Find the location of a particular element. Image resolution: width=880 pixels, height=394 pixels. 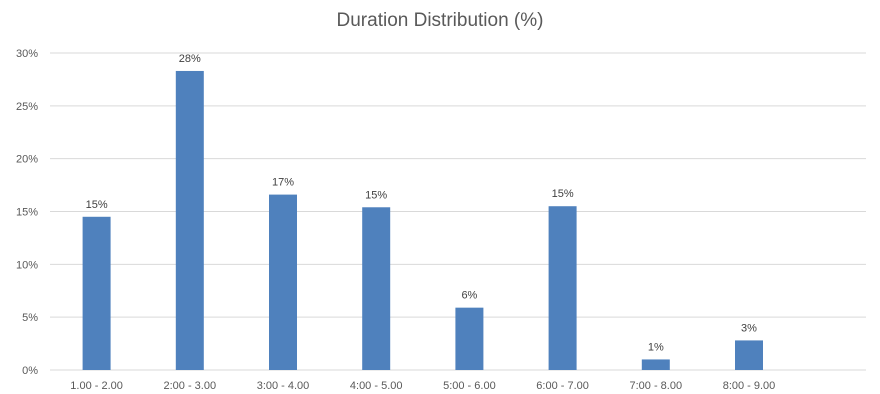

x-tick-label: 2:00 - 3.00 is located at coordinates (190, 386).